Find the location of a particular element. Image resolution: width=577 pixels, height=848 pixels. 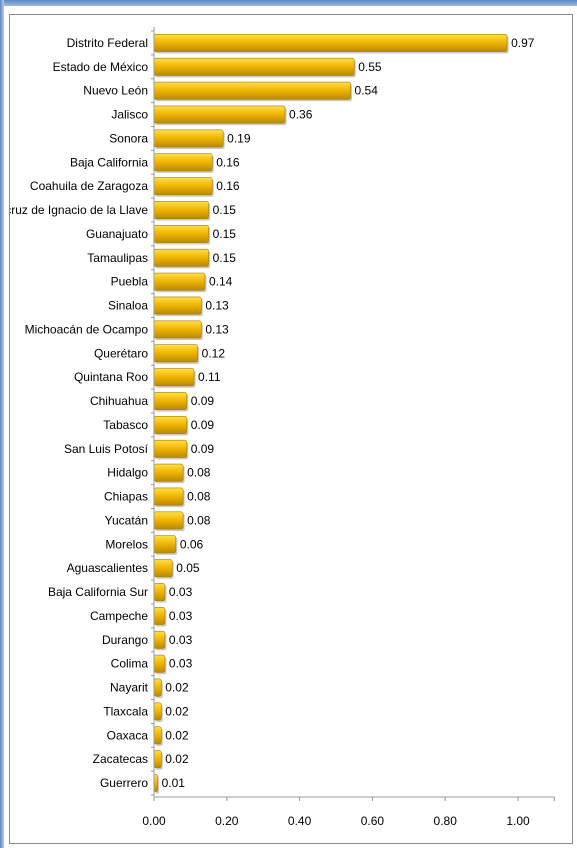

x-tick-label: 0.20 is located at coordinates (227, 821).